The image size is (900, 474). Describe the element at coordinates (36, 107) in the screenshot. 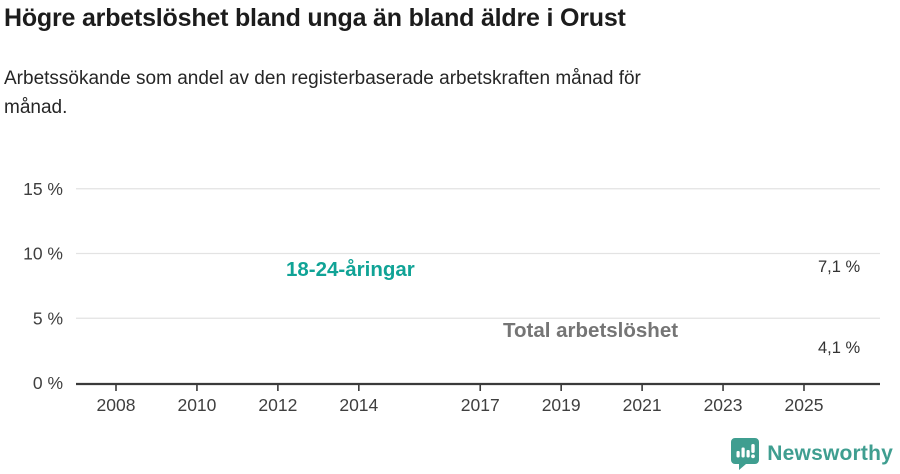

I see `subtitle-line-2: månad.` at that location.